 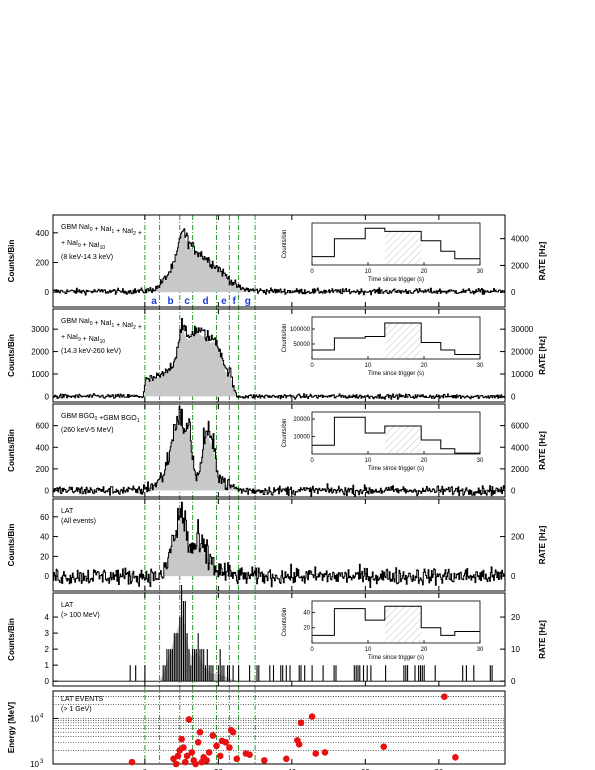 I want to click on panel-2-ytick-label-2: 2000, so click(x=40, y=352).